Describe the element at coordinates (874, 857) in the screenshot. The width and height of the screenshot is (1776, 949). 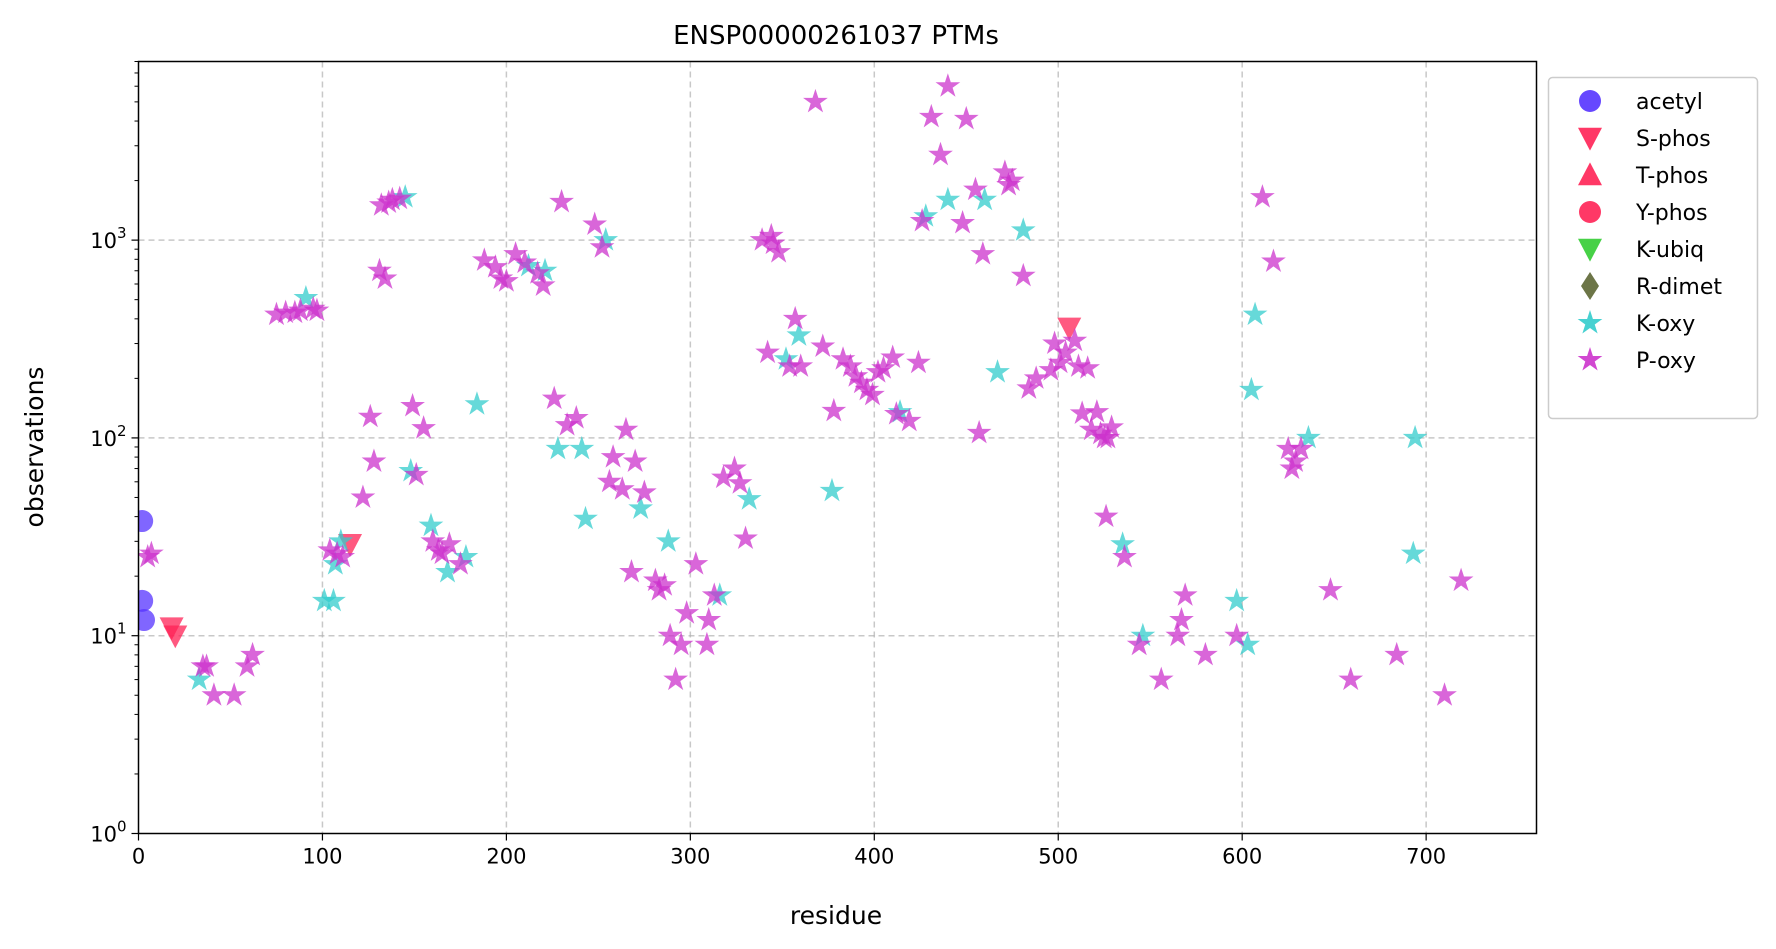
I see `x-tick-label: 400` at that location.